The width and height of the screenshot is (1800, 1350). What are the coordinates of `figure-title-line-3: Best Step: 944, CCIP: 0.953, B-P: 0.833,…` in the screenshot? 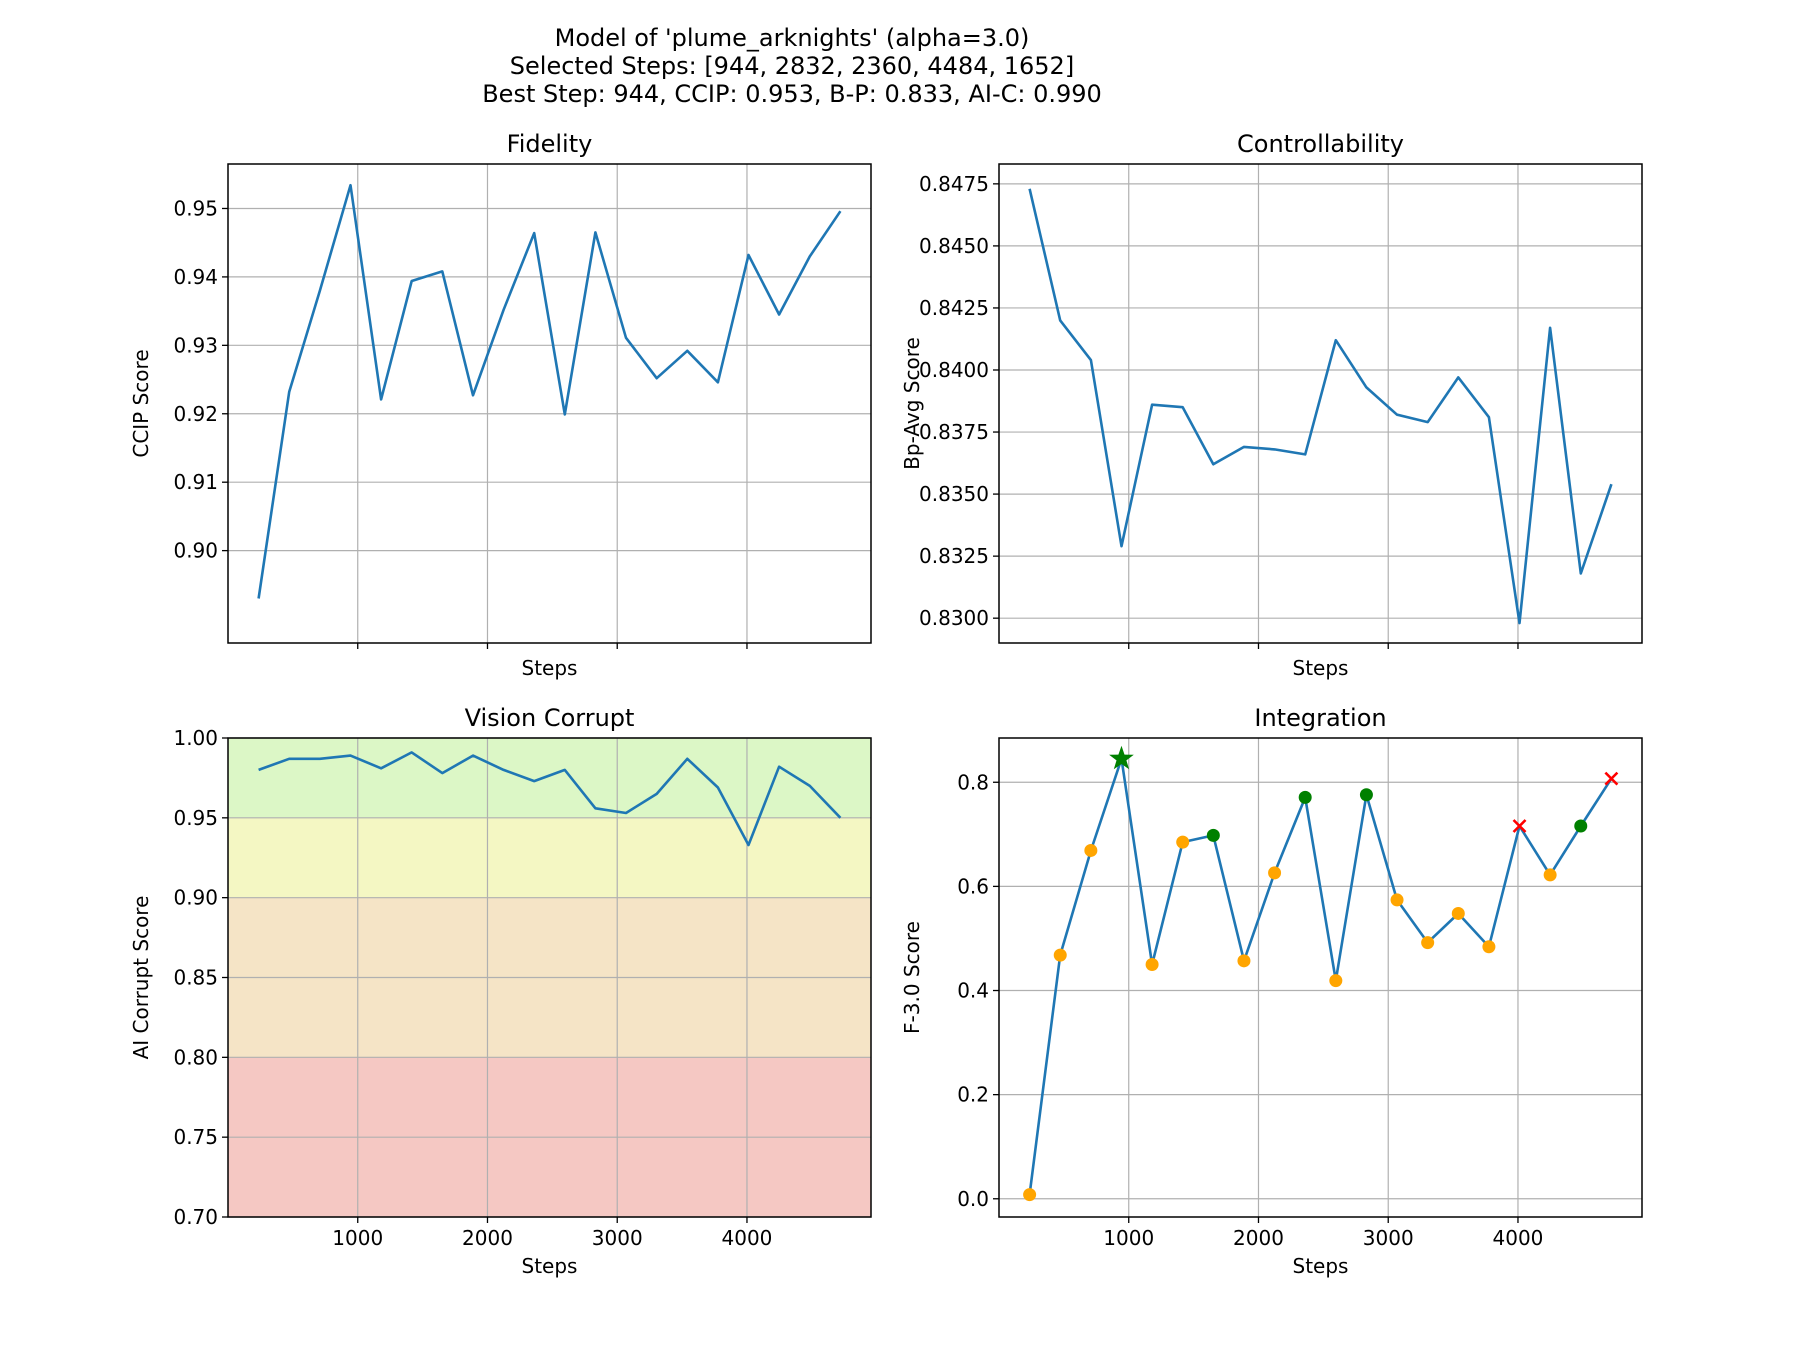 It's located at (792, 94).